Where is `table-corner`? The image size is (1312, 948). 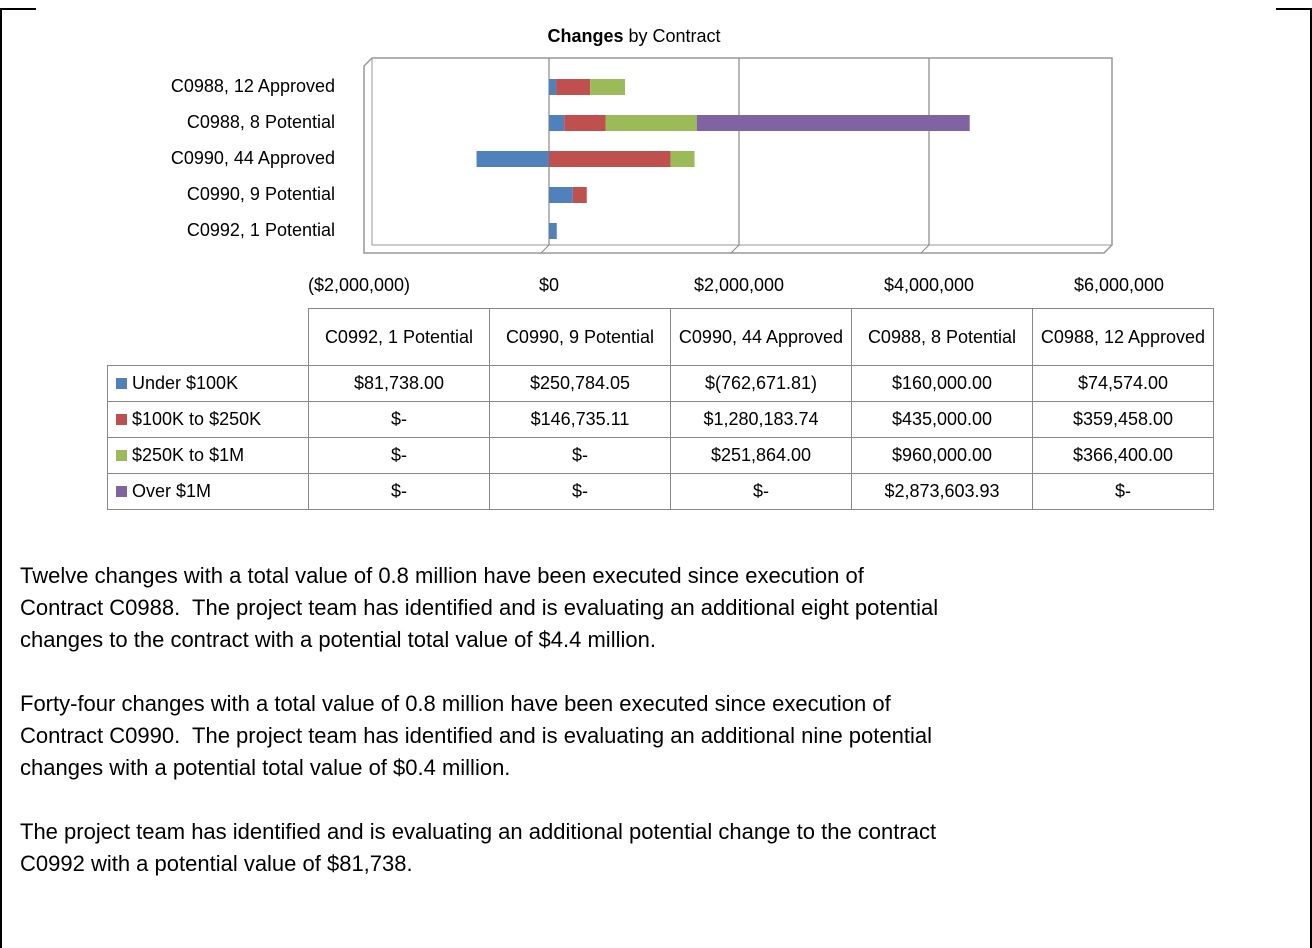 table-corner is located at coordinates (208, 337).